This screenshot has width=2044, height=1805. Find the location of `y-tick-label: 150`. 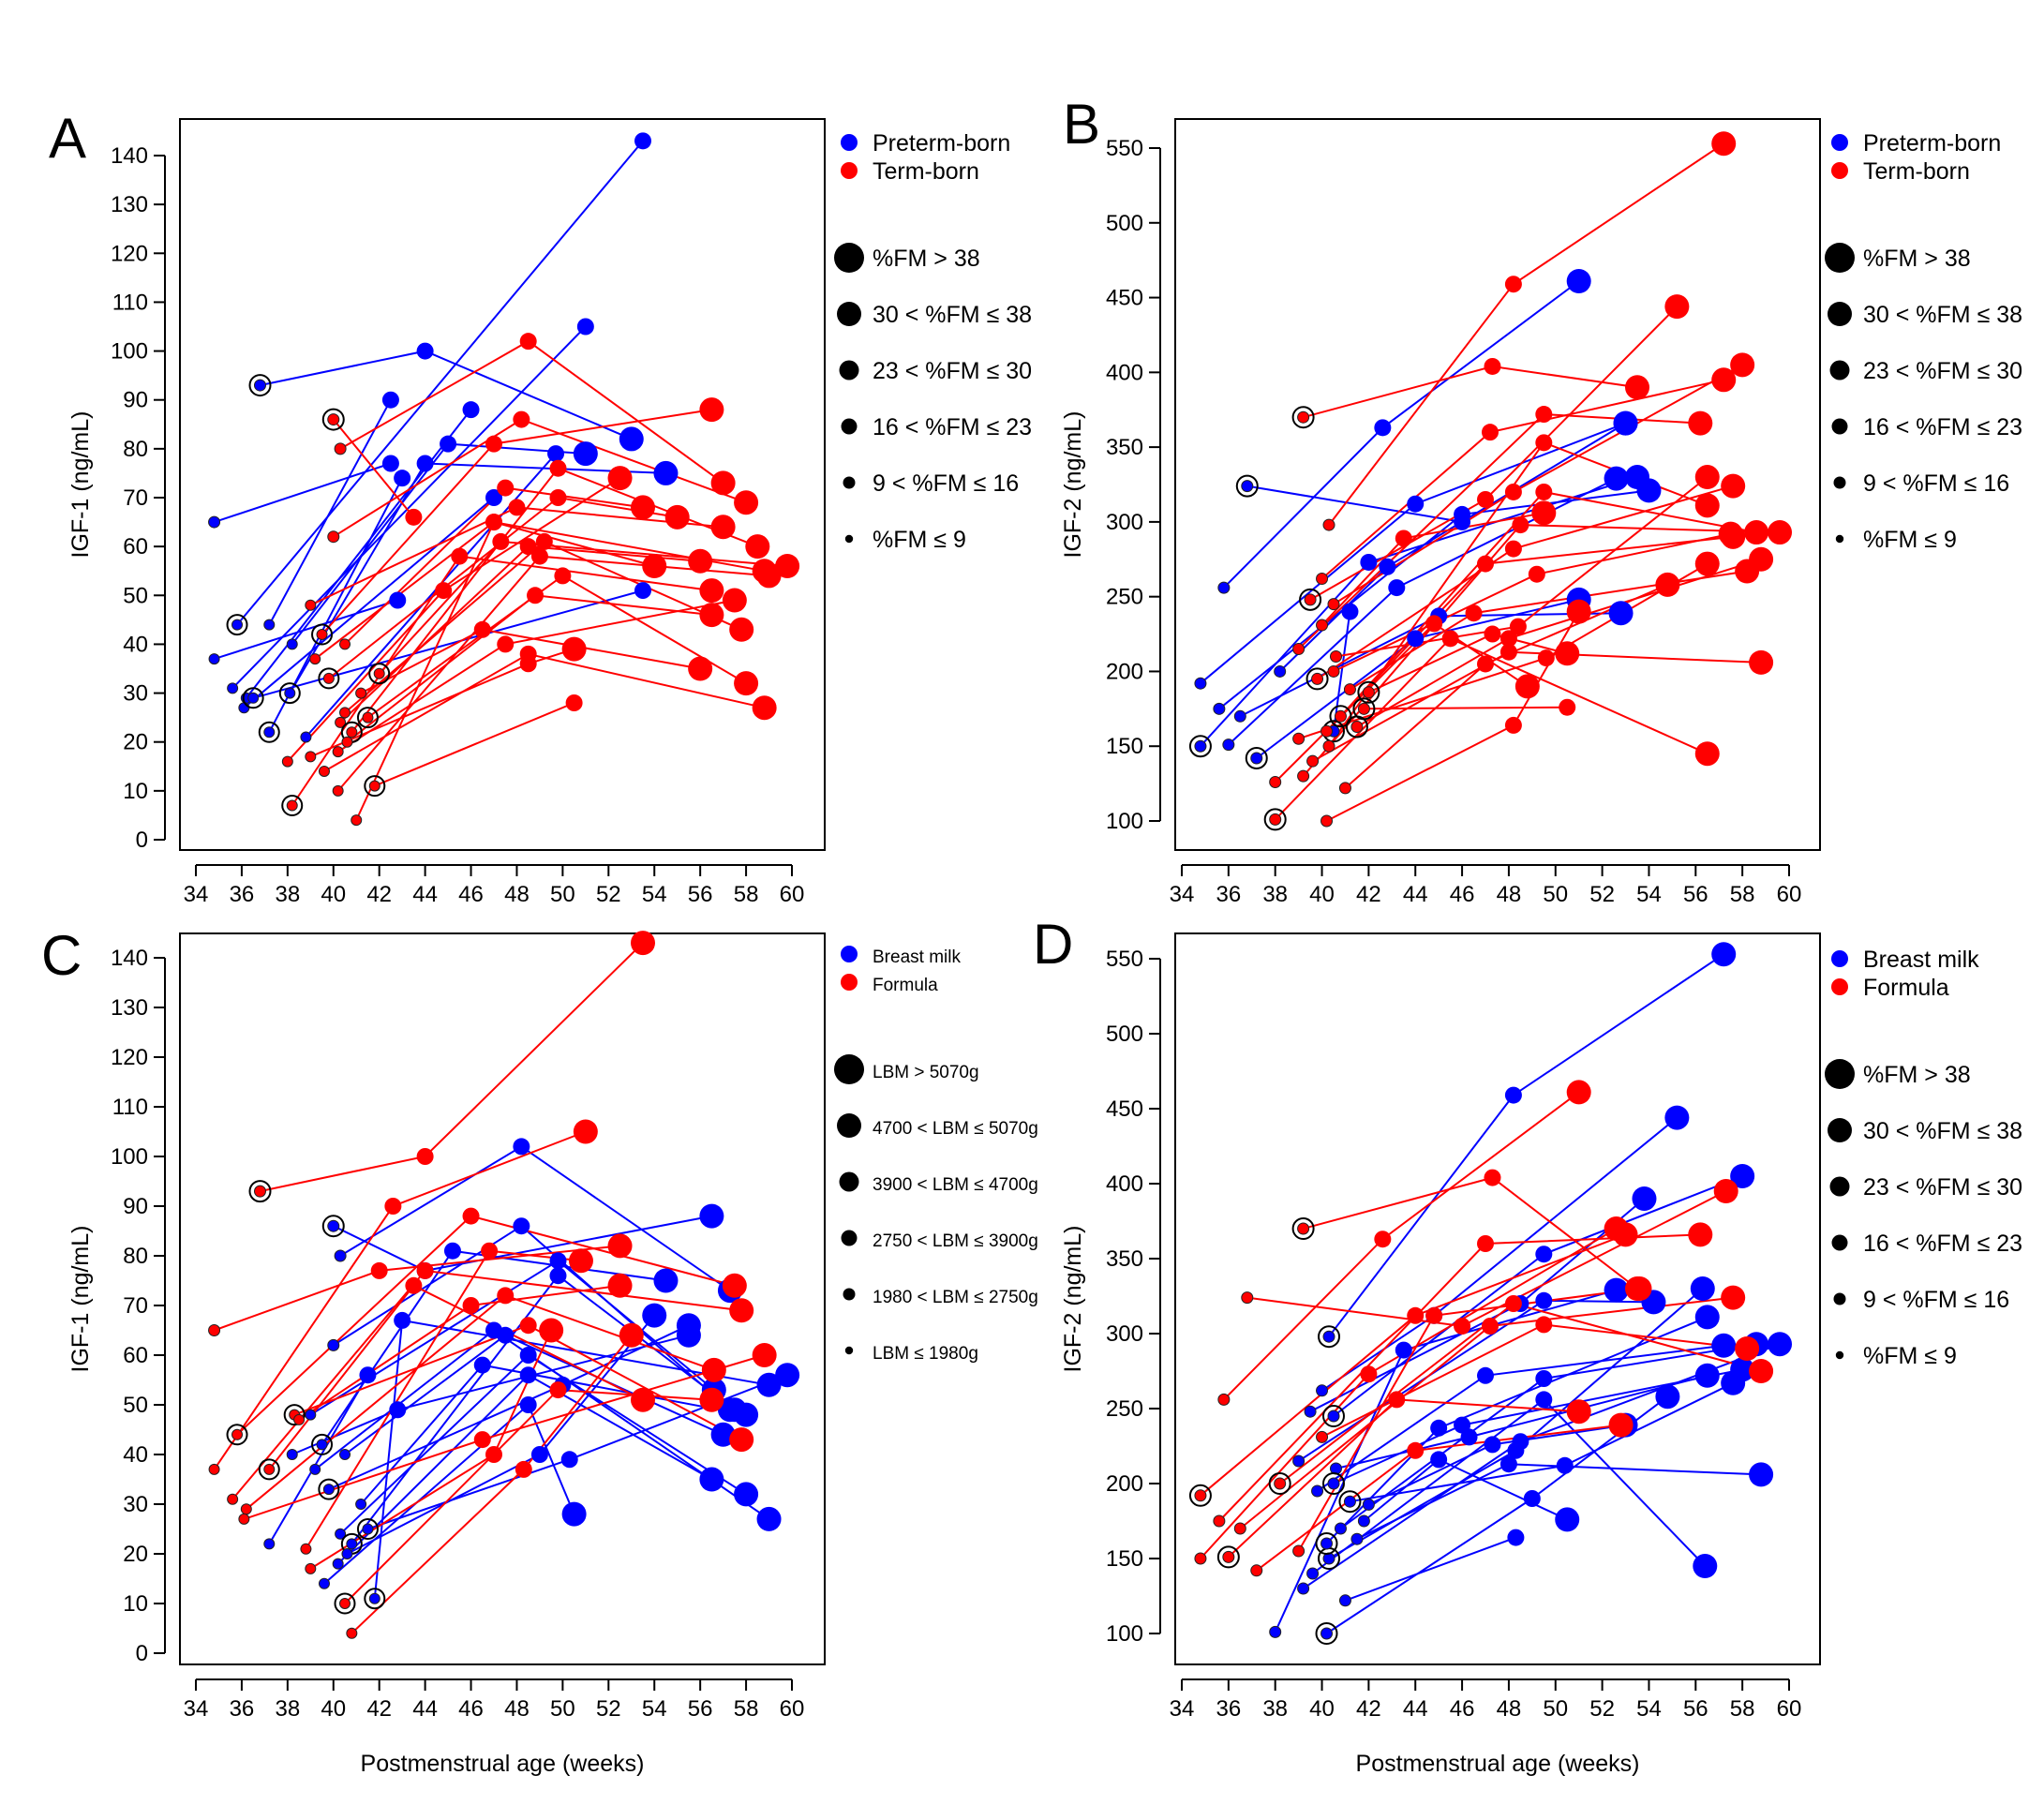

y-tick-label: 150 is located at coordinates (1124, 746).